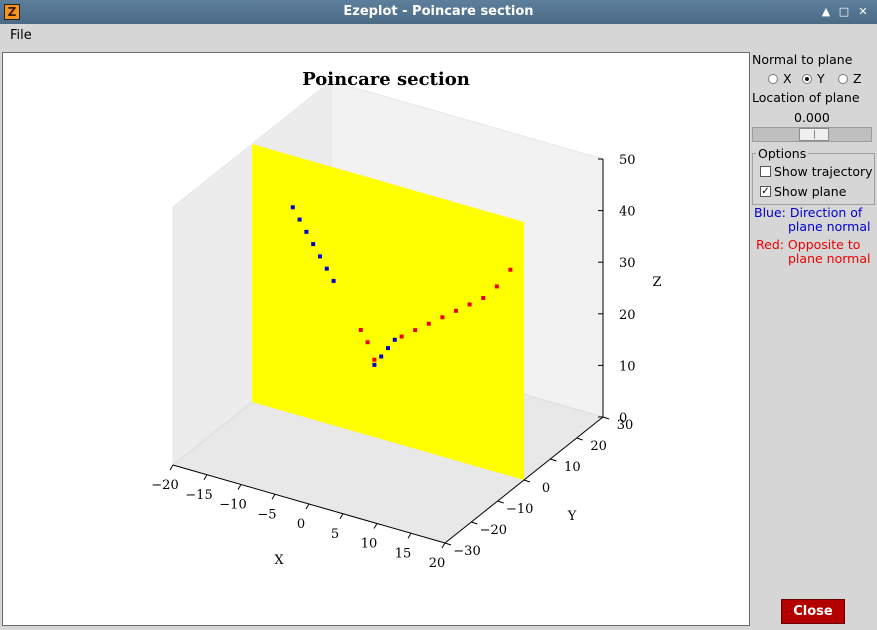 The height and width of the screenshot is (630, 877). What do you see at coordinates (765, 191) in the screenshot?
I see `show-plane-checkbox: ✓` at bounding box center [765, 191].